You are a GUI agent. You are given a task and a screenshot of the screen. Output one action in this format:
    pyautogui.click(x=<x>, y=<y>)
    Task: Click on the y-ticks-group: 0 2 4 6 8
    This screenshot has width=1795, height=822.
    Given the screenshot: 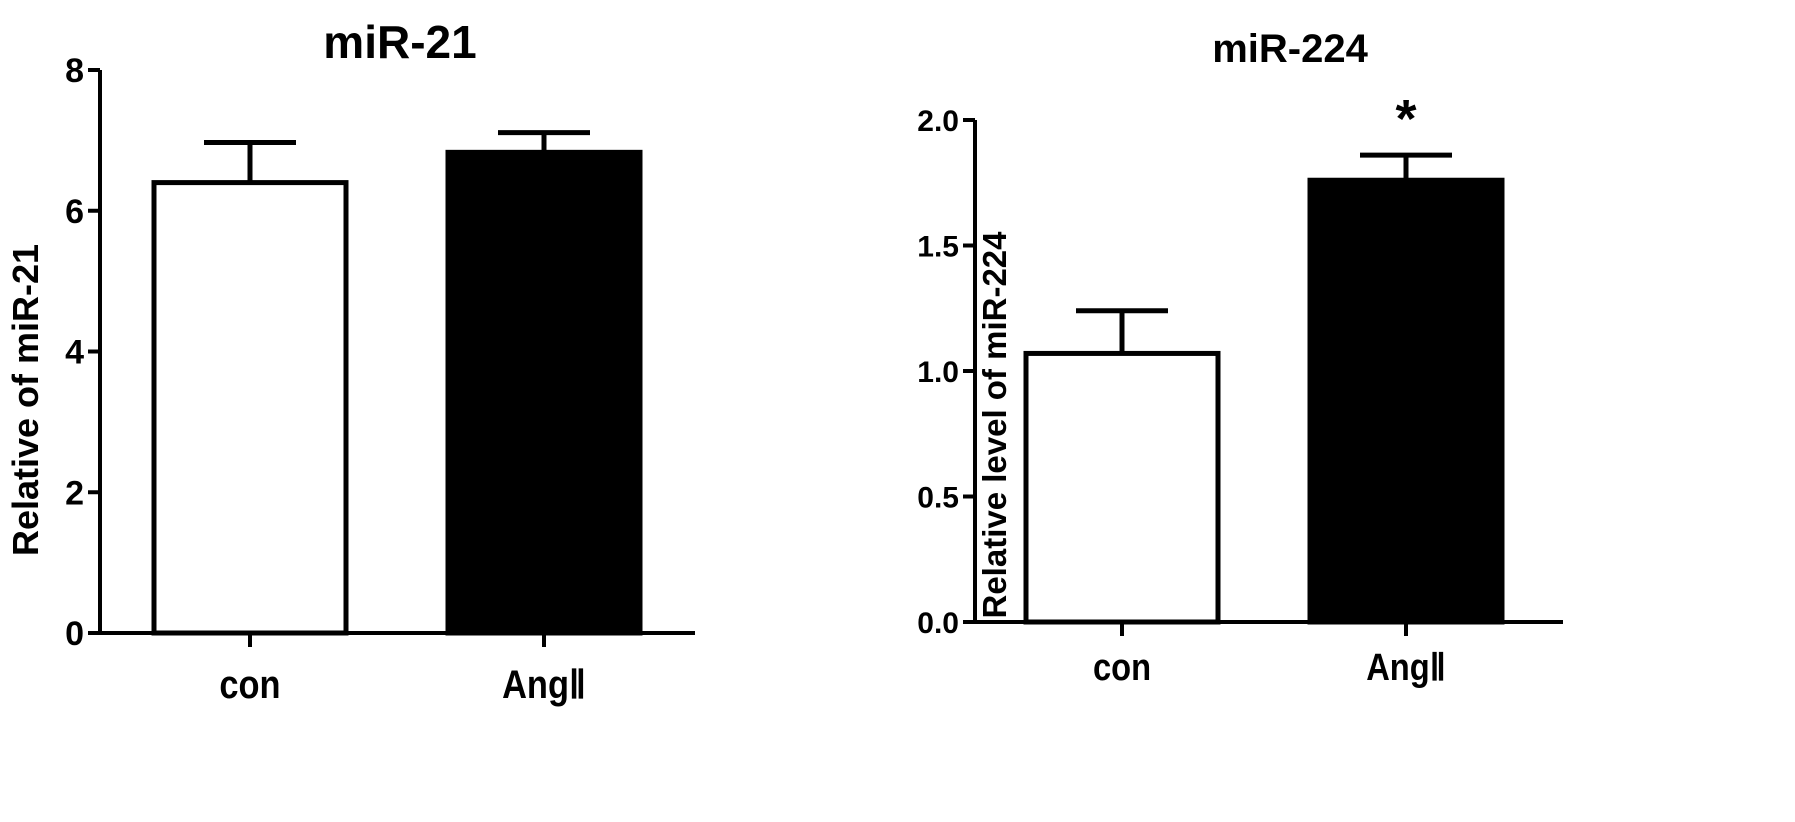 What is the action you would take?
    pyautogui.click(x=82, y=352)
    